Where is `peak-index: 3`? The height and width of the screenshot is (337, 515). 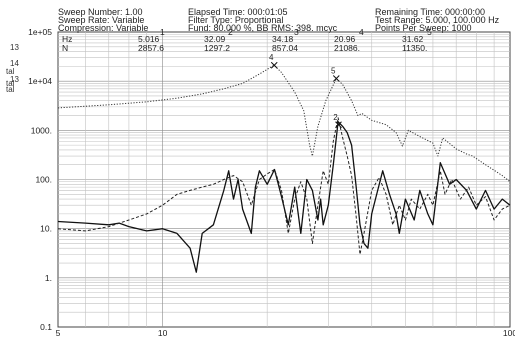 peak-index: 3 is located at coordinates (296, 32).